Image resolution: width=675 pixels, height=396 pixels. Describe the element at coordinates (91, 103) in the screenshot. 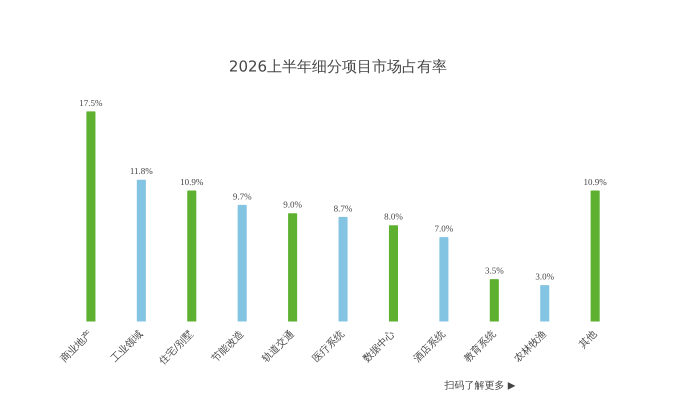

I see `data-label: 17.5%` at that location.